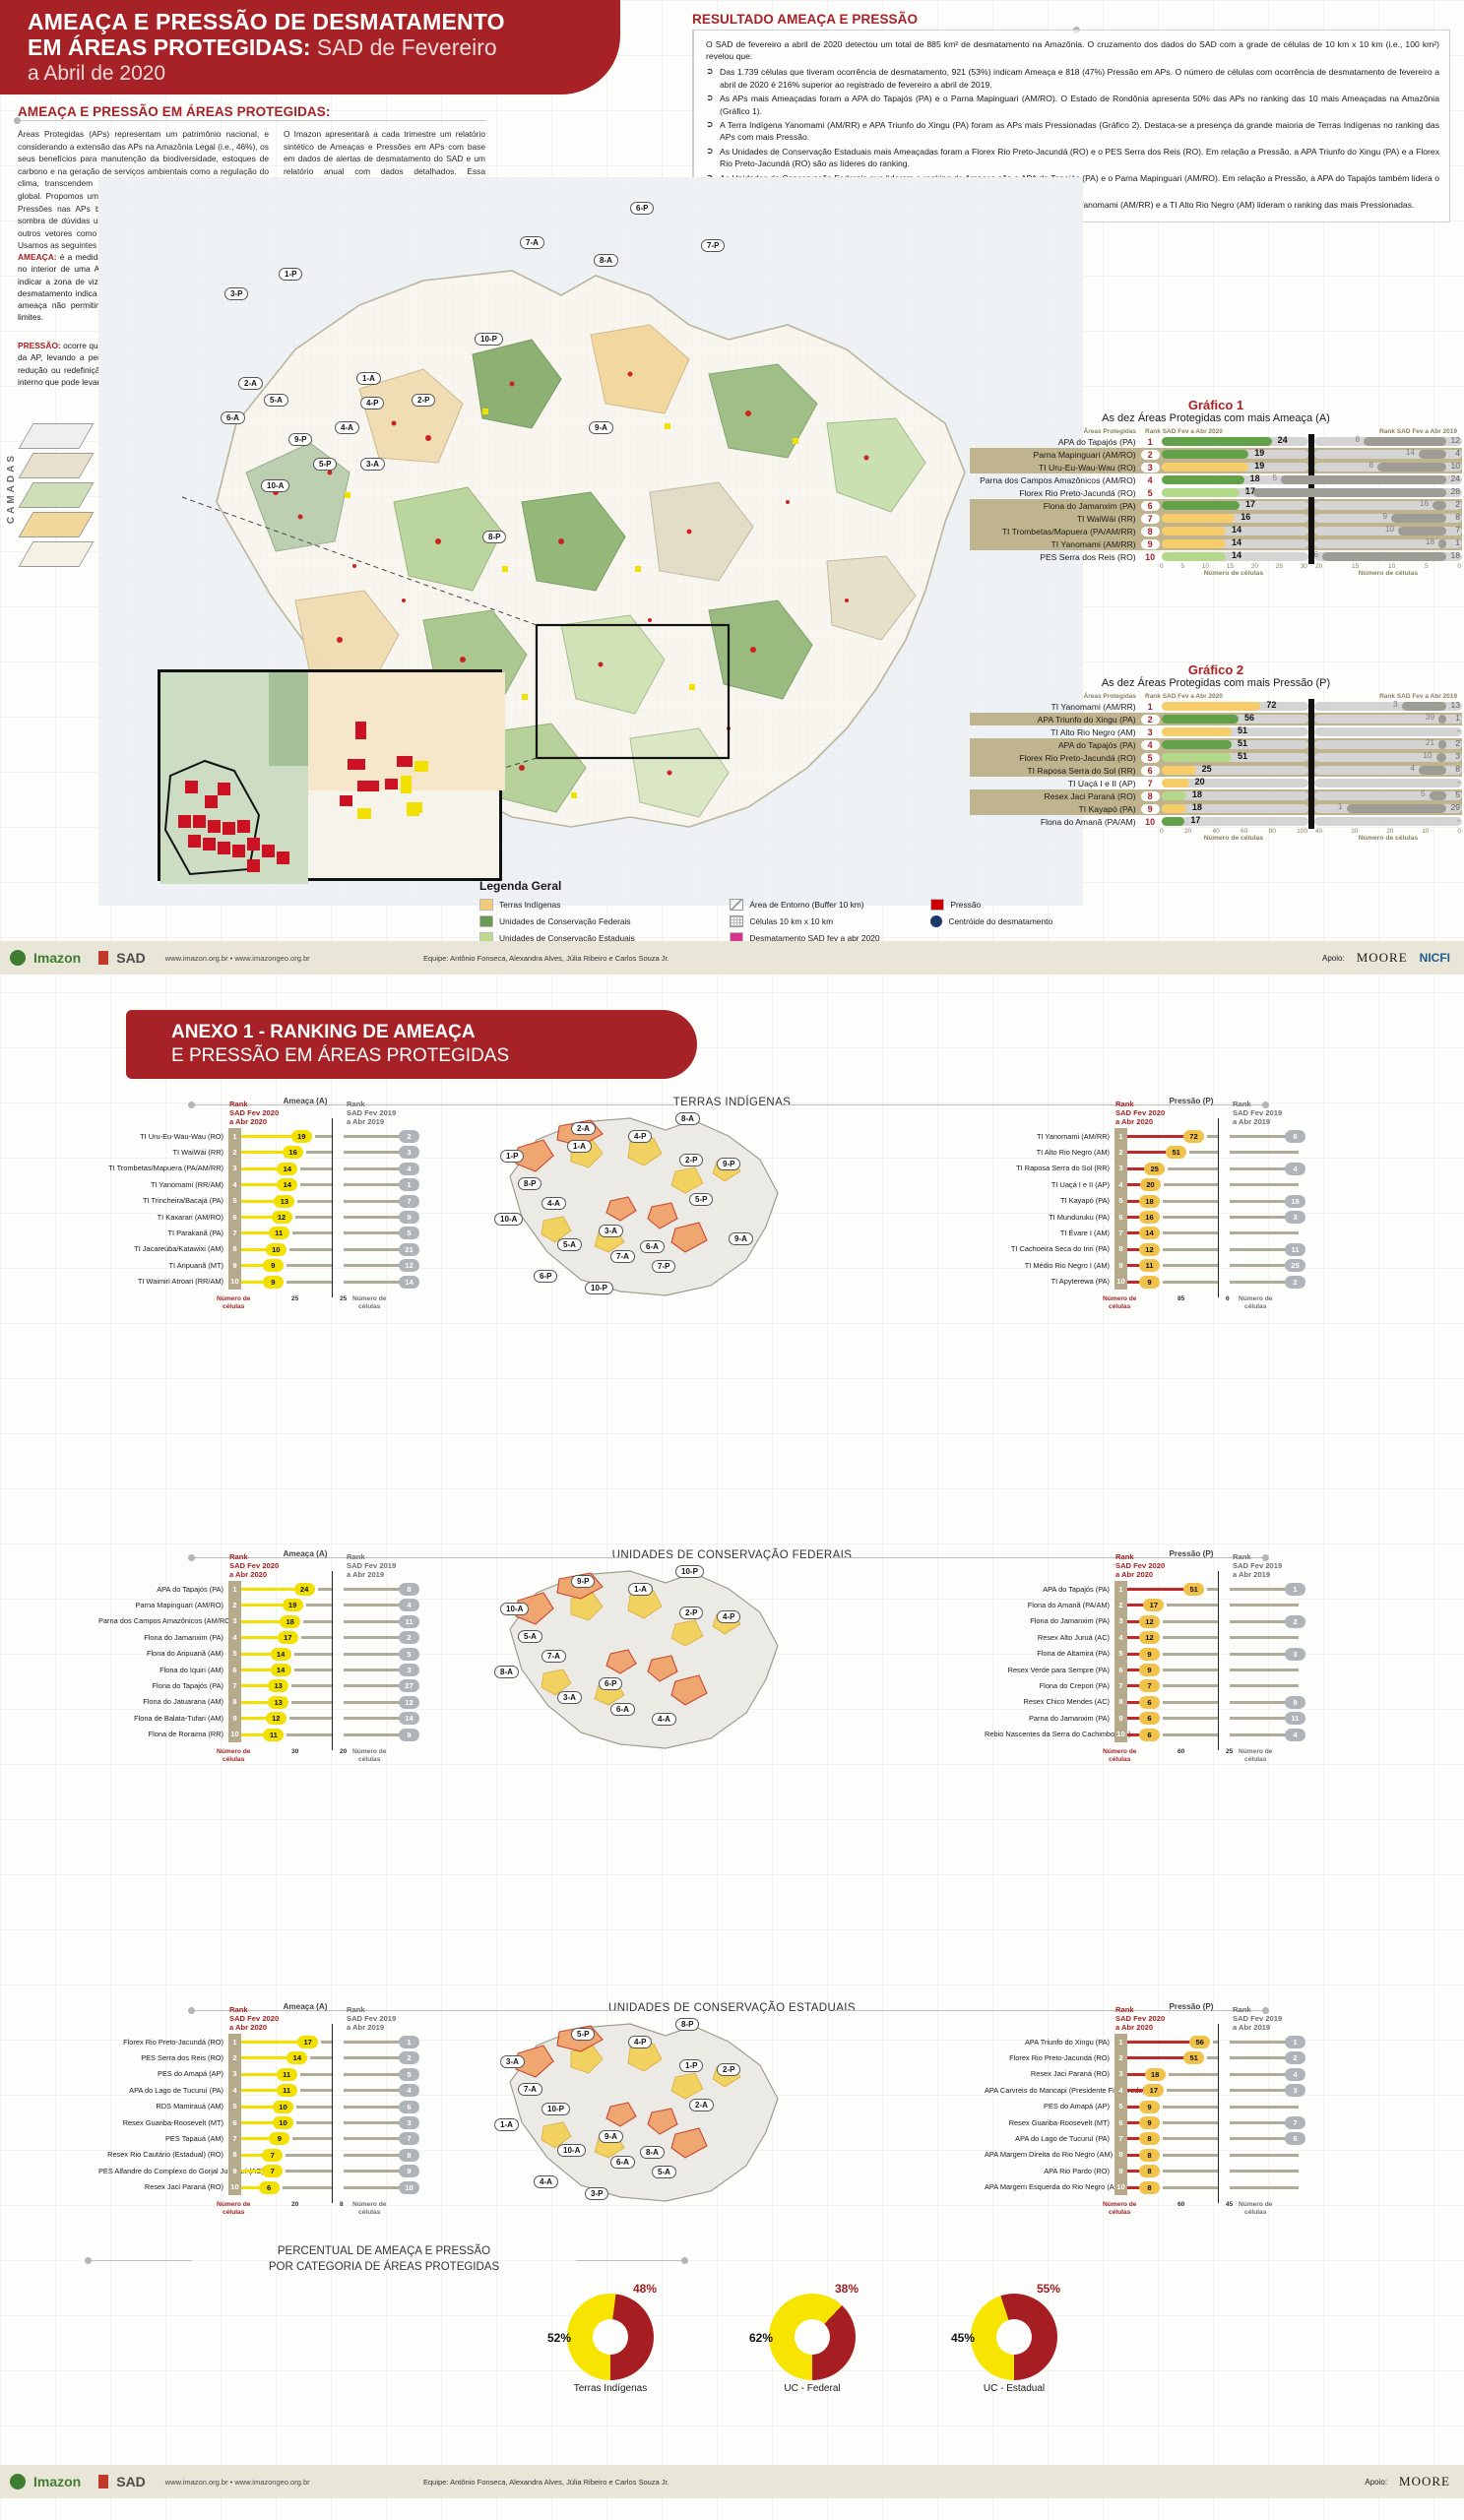  What do you see at coordinates (306, 1101) in the screenshot?
I see `ranking-title: Ameaça (A)` at bounding box center [306, 1101].